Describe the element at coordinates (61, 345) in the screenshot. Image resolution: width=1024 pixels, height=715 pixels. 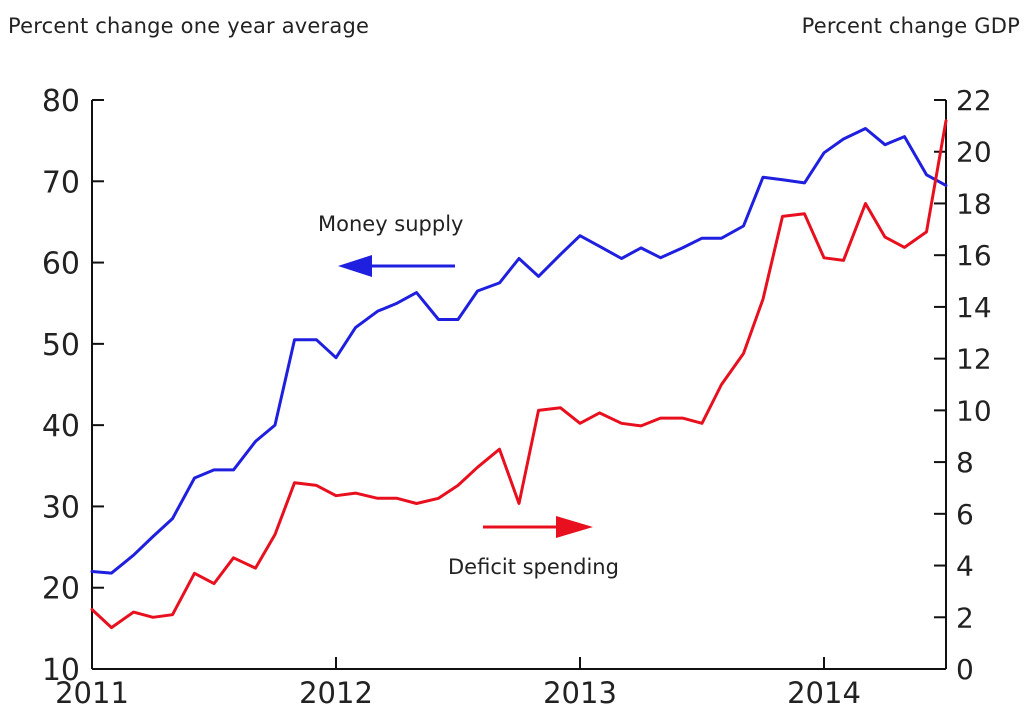
I see `left-tick-label: 50` at that location.